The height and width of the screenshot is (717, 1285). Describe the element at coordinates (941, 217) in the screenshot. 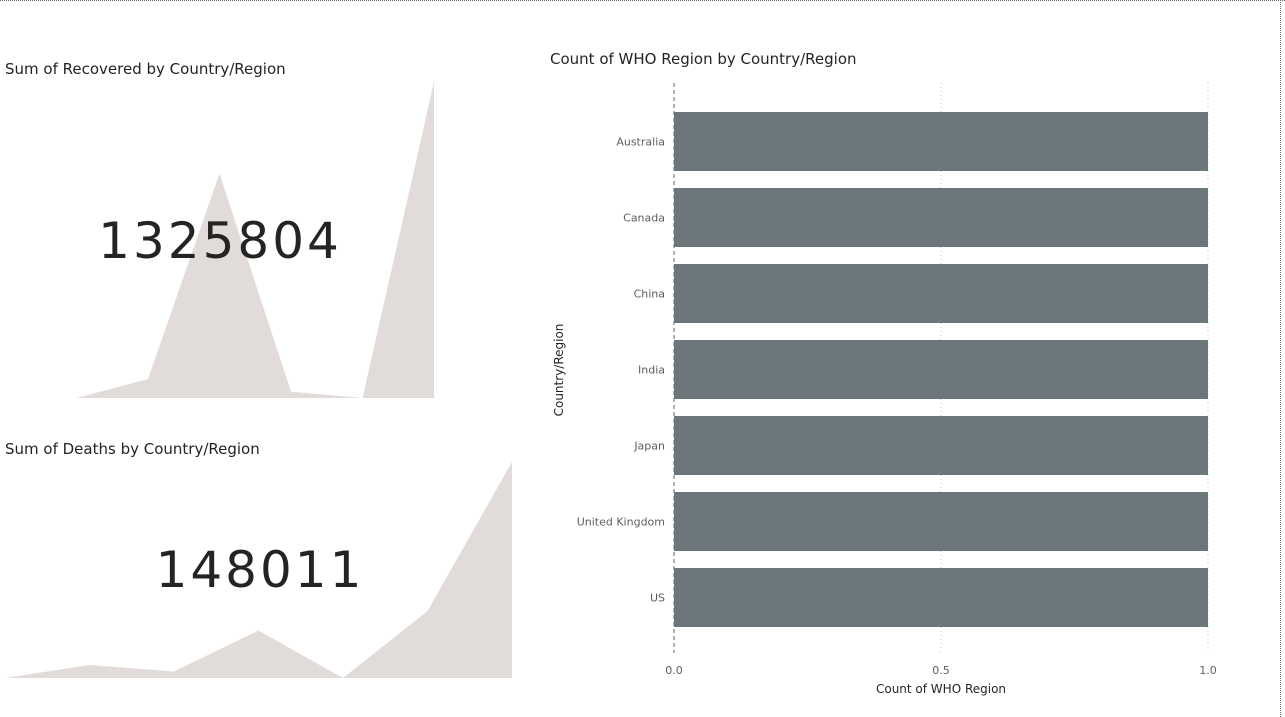

I see `bar-canada` at that location.